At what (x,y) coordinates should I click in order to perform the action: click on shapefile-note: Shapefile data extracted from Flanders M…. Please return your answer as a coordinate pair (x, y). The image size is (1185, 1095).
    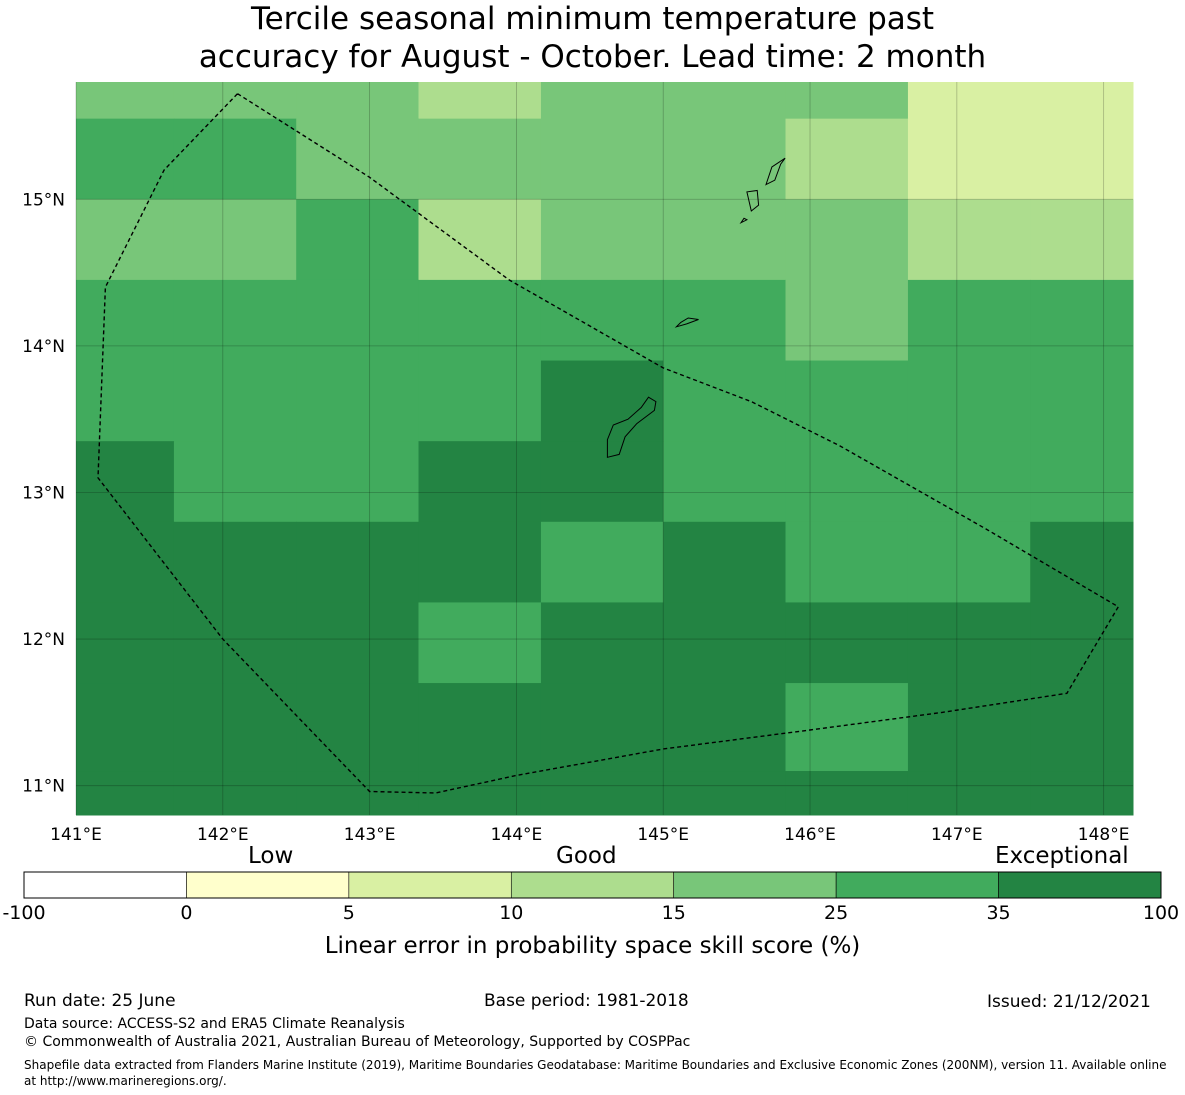
    Looking at the image, I should click on (595, 1073).